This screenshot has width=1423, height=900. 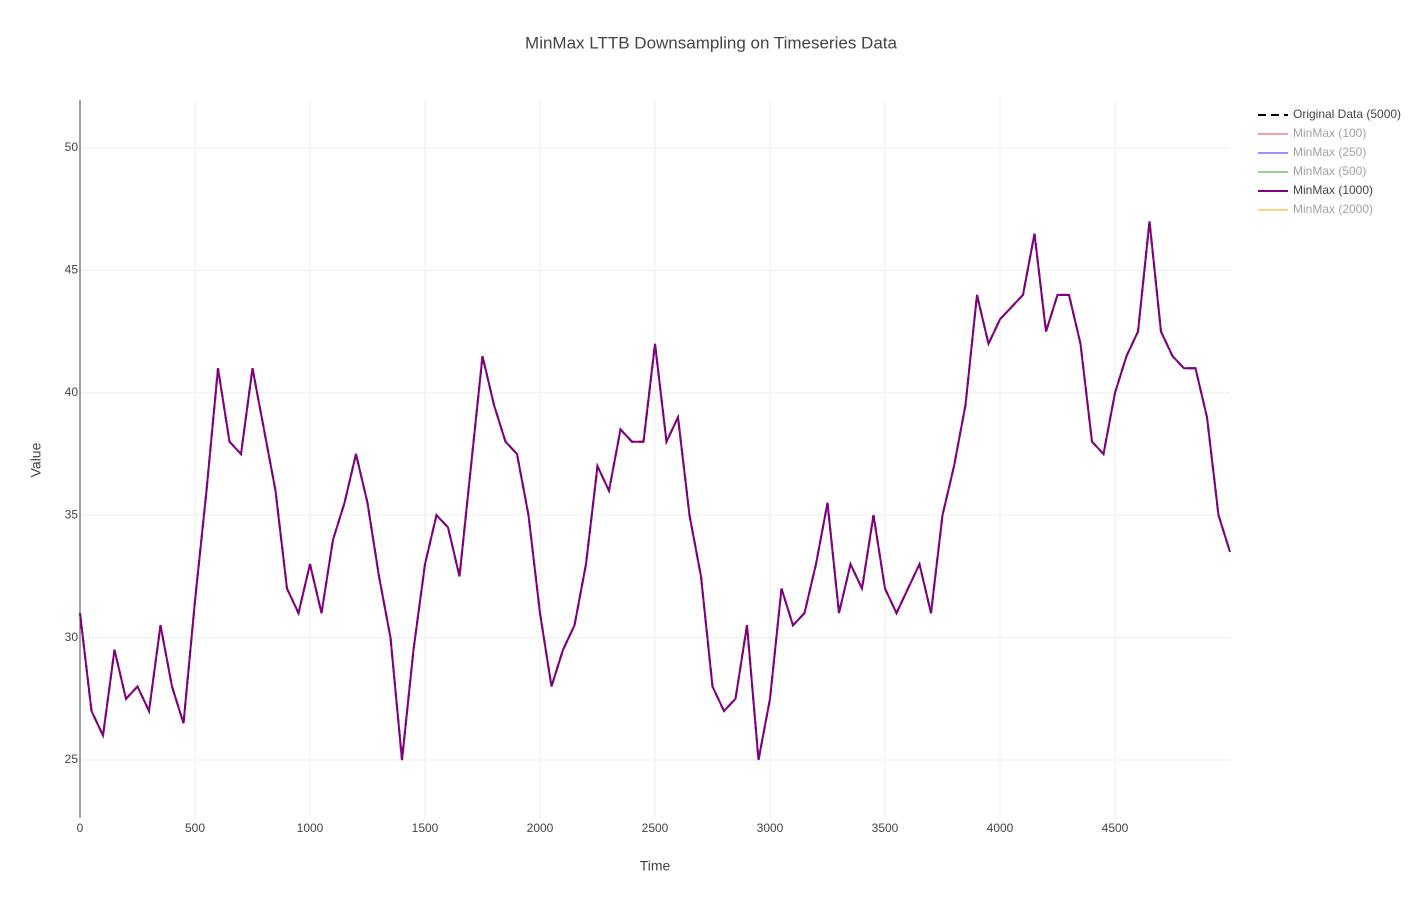 I want to click on x-axis-title: Time, so click(x=655, y=866).